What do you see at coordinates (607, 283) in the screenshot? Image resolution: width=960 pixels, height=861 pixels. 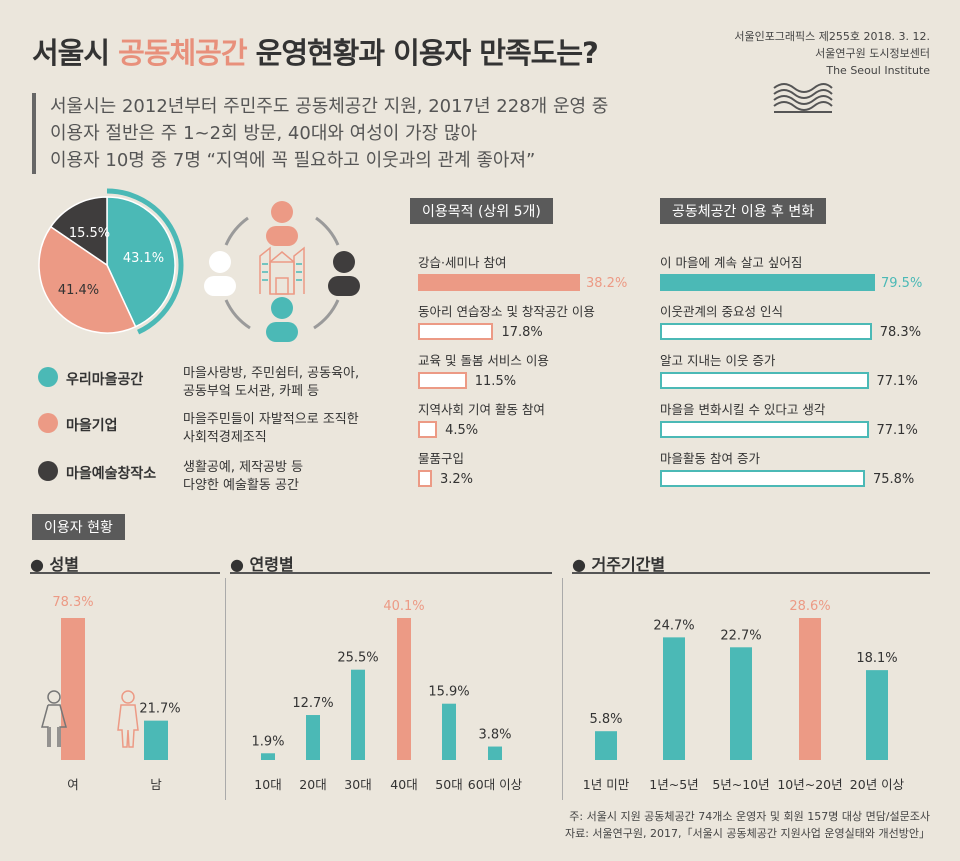 I see `bar-value: 38.2%` at bounding box center [607, 283].